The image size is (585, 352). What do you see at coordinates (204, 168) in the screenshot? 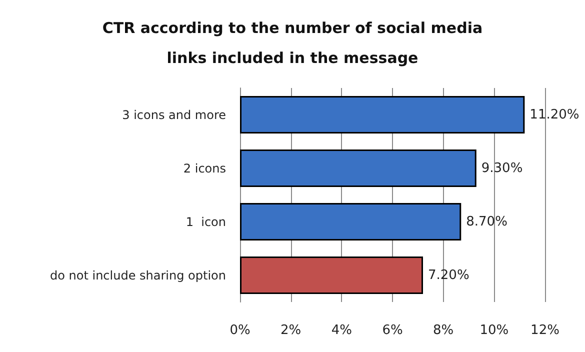
I see `y-tick-label: 2 icons` at bounding box center [204, 168].